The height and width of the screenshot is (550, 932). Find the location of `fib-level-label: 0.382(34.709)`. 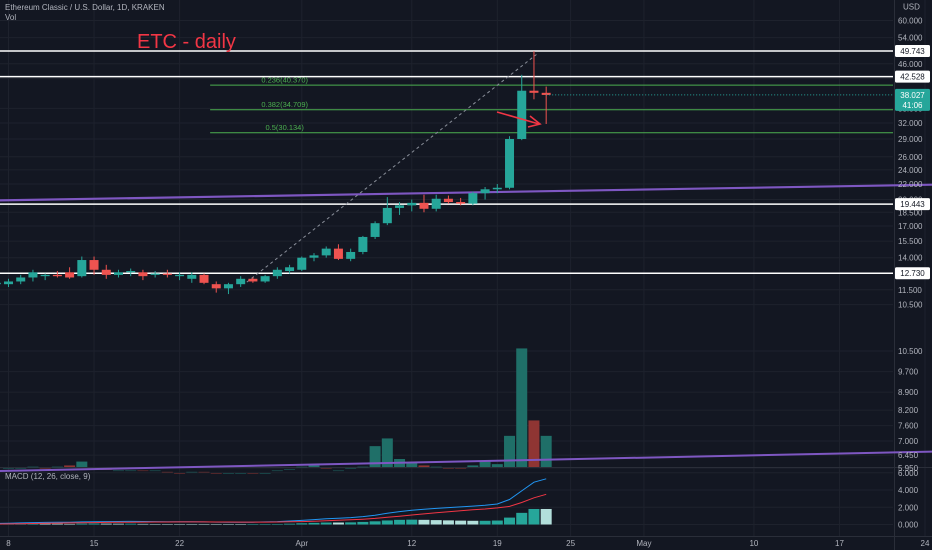

fib-level-label: 0.382(34.709) is located at coordinates (284, 104).